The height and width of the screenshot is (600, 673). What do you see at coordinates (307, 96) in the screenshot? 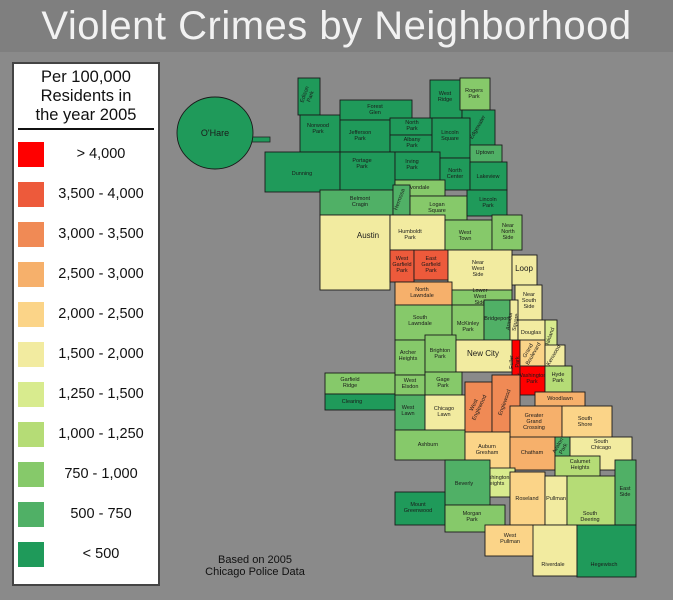
I see `region-label: EdisonPark` at bounding box center [307, 96].